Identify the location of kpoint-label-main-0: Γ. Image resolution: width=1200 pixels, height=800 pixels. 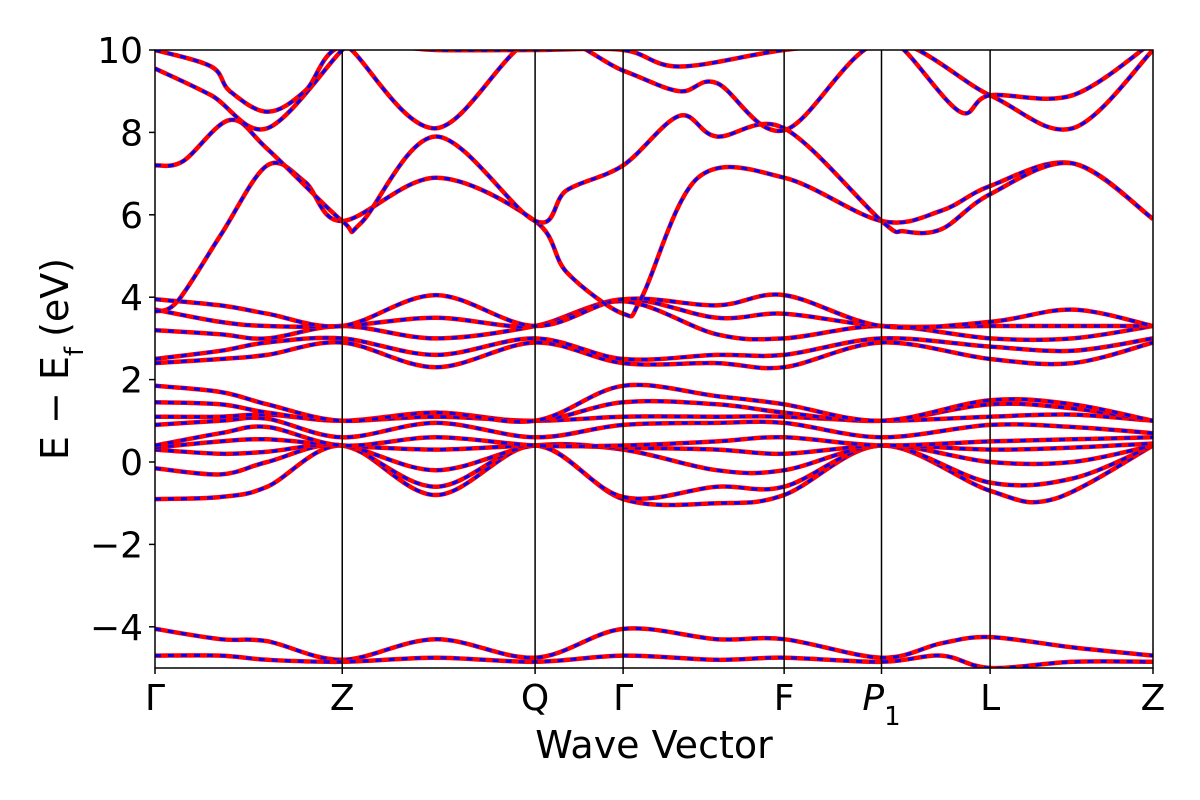
(155, 698).